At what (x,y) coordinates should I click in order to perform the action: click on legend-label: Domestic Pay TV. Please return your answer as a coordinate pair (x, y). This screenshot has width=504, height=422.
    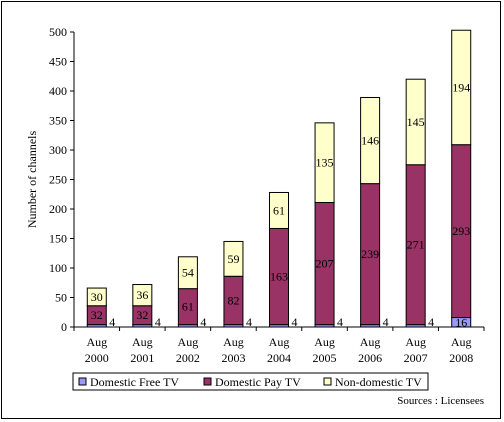
    Looking at the image, I should click on (258, 382).